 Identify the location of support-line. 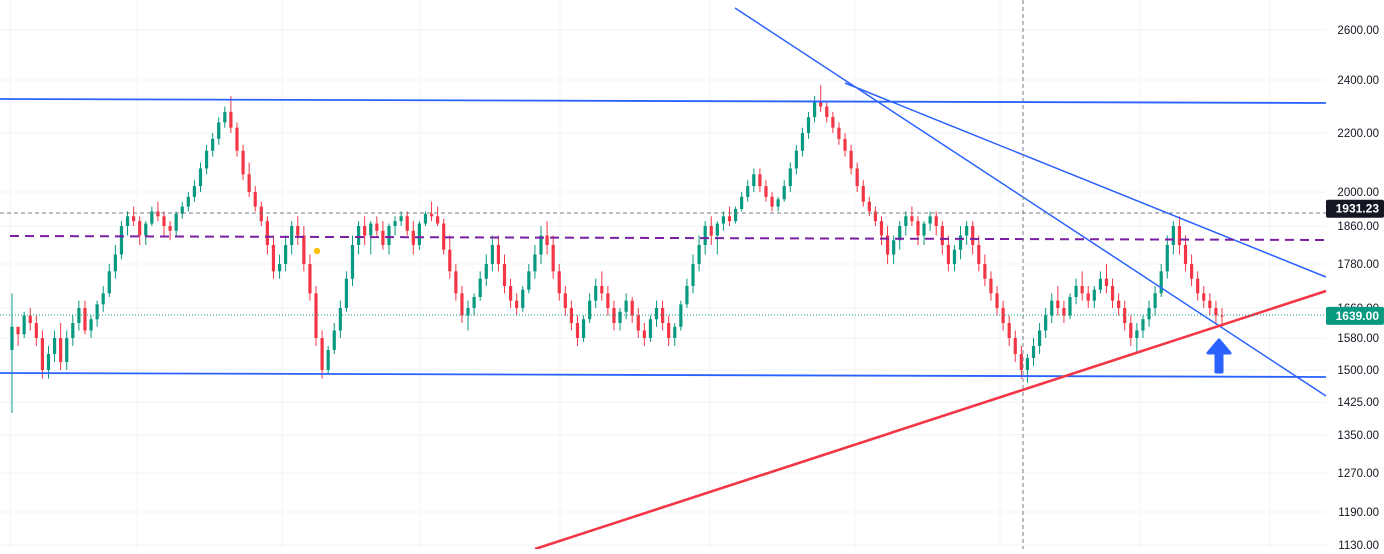
(663, 375).